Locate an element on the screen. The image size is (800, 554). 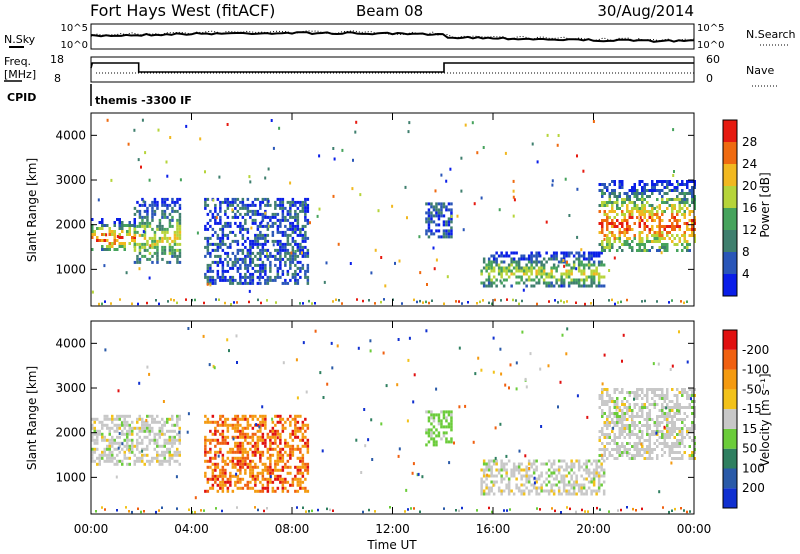
colorbar-frame is located at coordinates (730, 419).